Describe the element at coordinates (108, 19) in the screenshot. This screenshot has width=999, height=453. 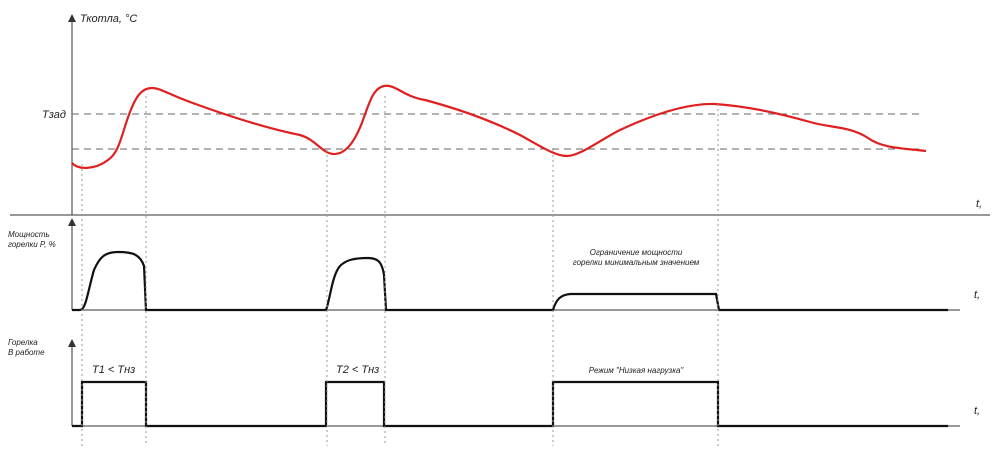
I see `temperature-axis-title: Ткотла, °C` at that location.